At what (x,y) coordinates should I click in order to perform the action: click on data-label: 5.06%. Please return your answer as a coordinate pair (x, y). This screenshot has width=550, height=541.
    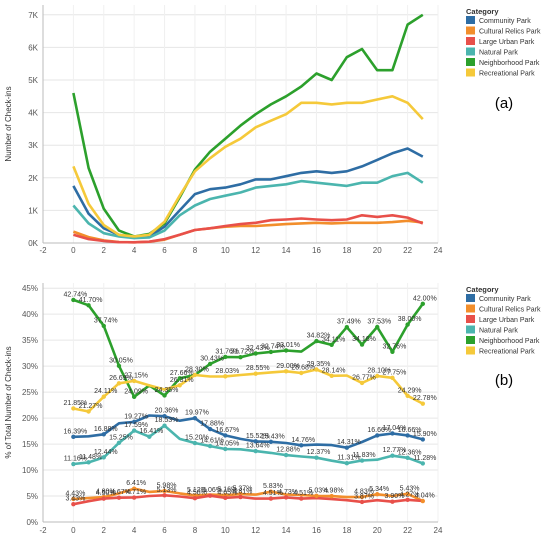
    Looking at the image, I should click on (212, 490).